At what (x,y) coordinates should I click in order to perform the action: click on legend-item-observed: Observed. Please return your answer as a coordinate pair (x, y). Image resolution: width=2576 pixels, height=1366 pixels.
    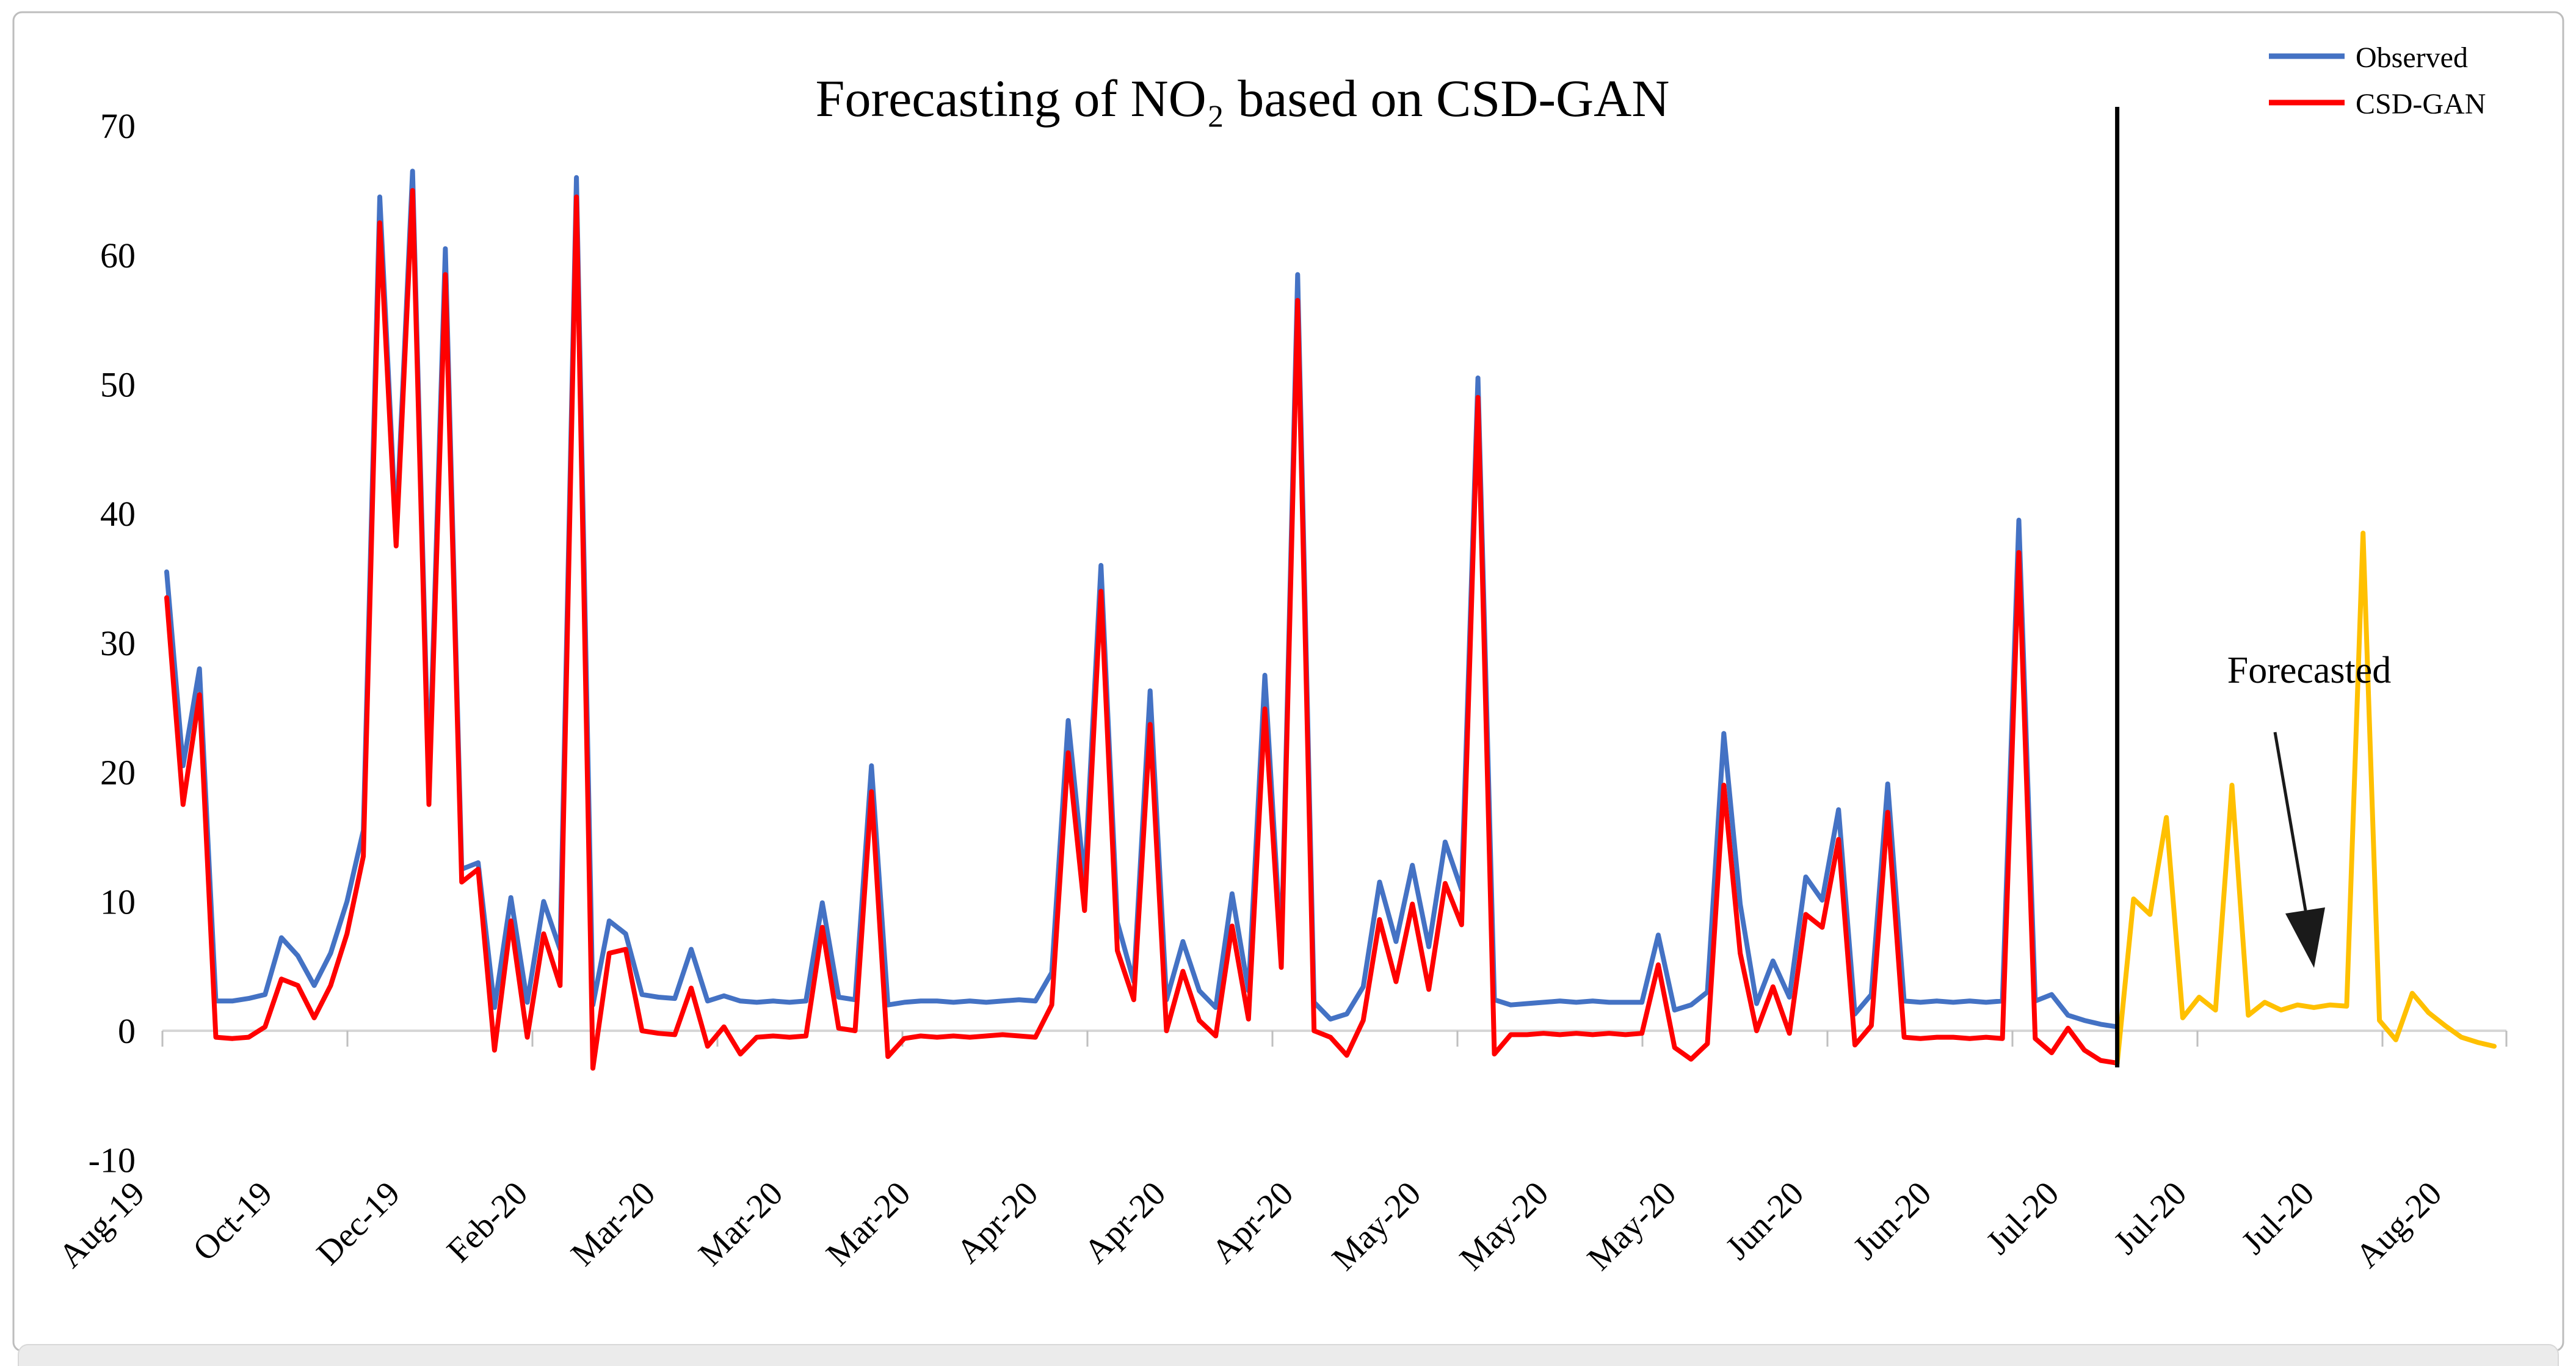
    Looking at the image, I should click on (2368, 58).